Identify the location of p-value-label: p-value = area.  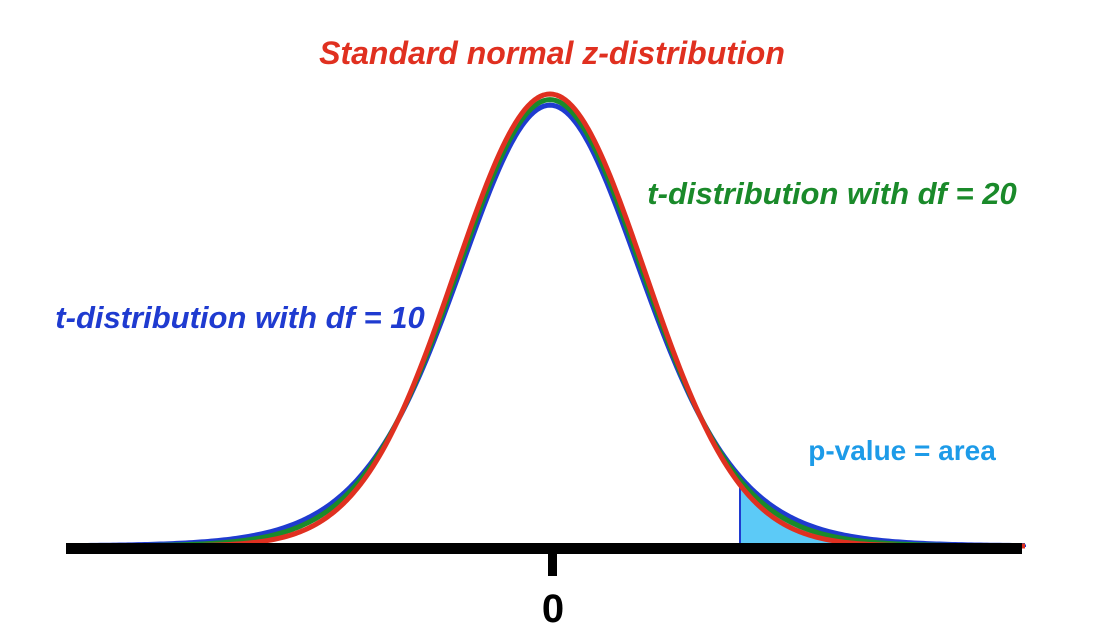
(902, 450).